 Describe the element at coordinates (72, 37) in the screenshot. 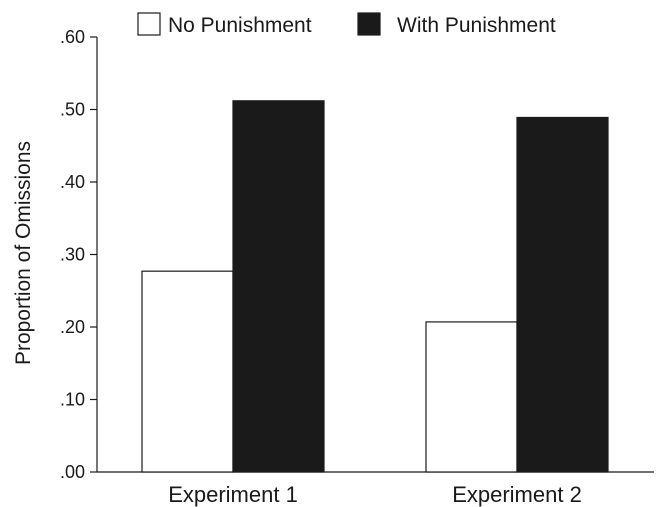

I see `y-tick-label: .60` at that location.